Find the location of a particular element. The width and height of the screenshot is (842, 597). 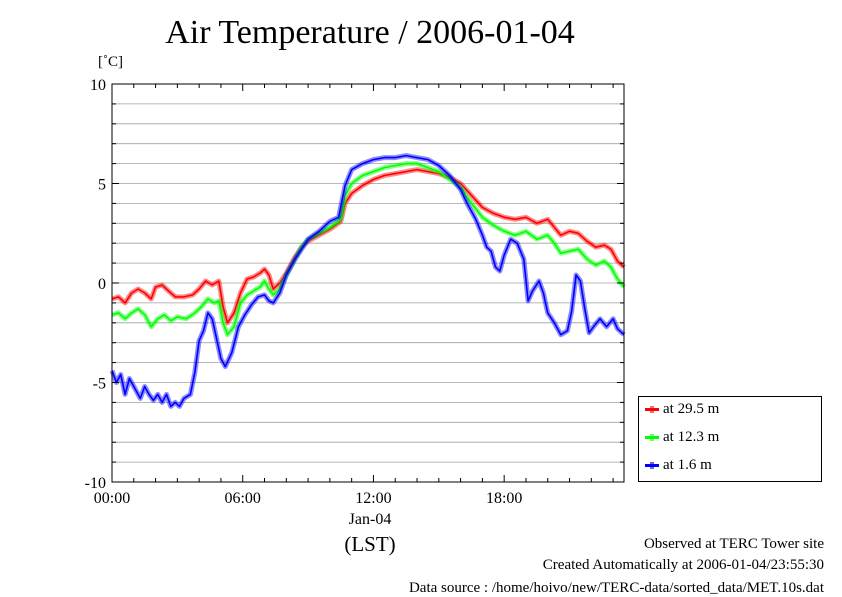

legend-label: at 29.5 m is located at coordinates (691, 409).